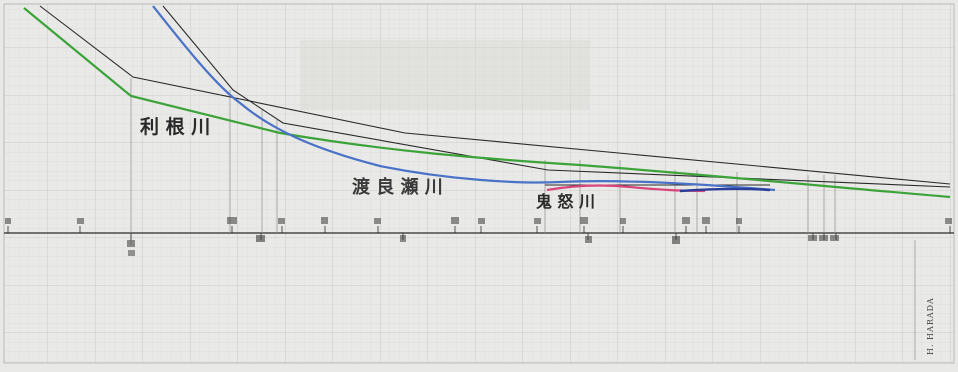 Image resolution: width=958 pixels, height=372 pixels. Describe the element at coordinates (725, 190) in the screenshot. I see `confluence-segment` at that location.